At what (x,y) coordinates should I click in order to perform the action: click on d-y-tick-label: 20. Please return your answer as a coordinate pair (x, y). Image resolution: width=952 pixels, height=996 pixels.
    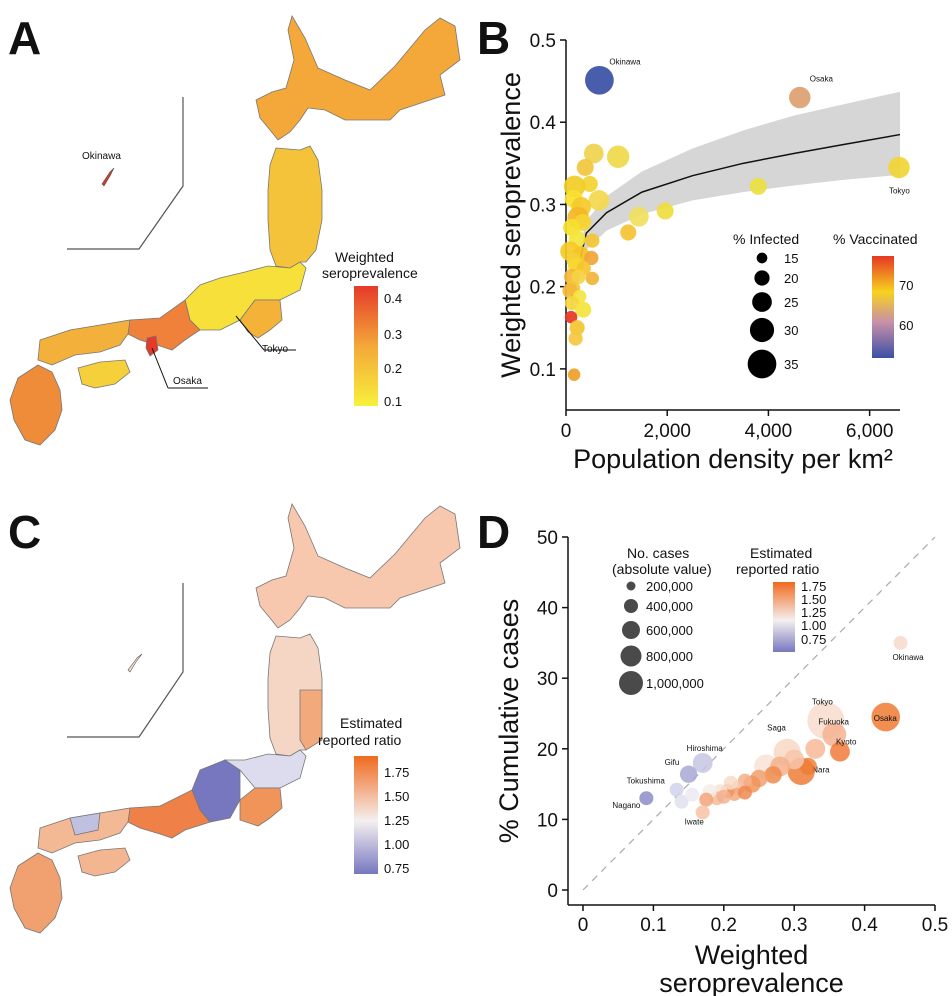
    Looking at the image, I should click on (547, 750).